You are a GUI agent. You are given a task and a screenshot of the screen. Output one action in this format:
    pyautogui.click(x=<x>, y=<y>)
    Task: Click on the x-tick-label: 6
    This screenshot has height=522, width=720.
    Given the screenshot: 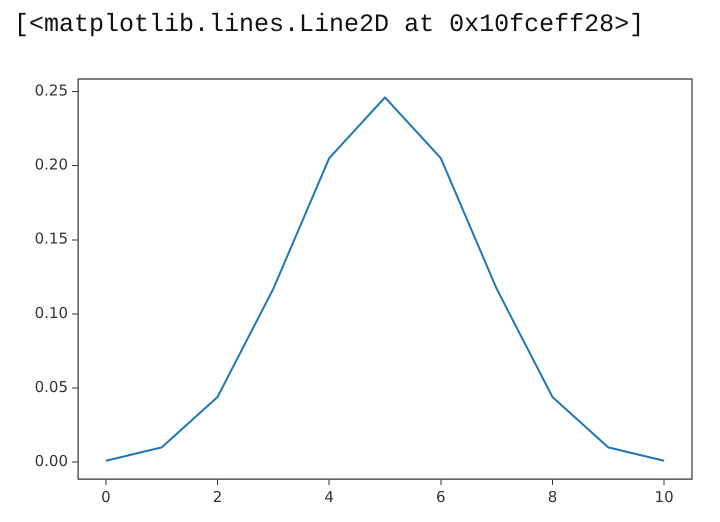 What is the action you would take?
    pyautogui.click(x=441, y=497)
    